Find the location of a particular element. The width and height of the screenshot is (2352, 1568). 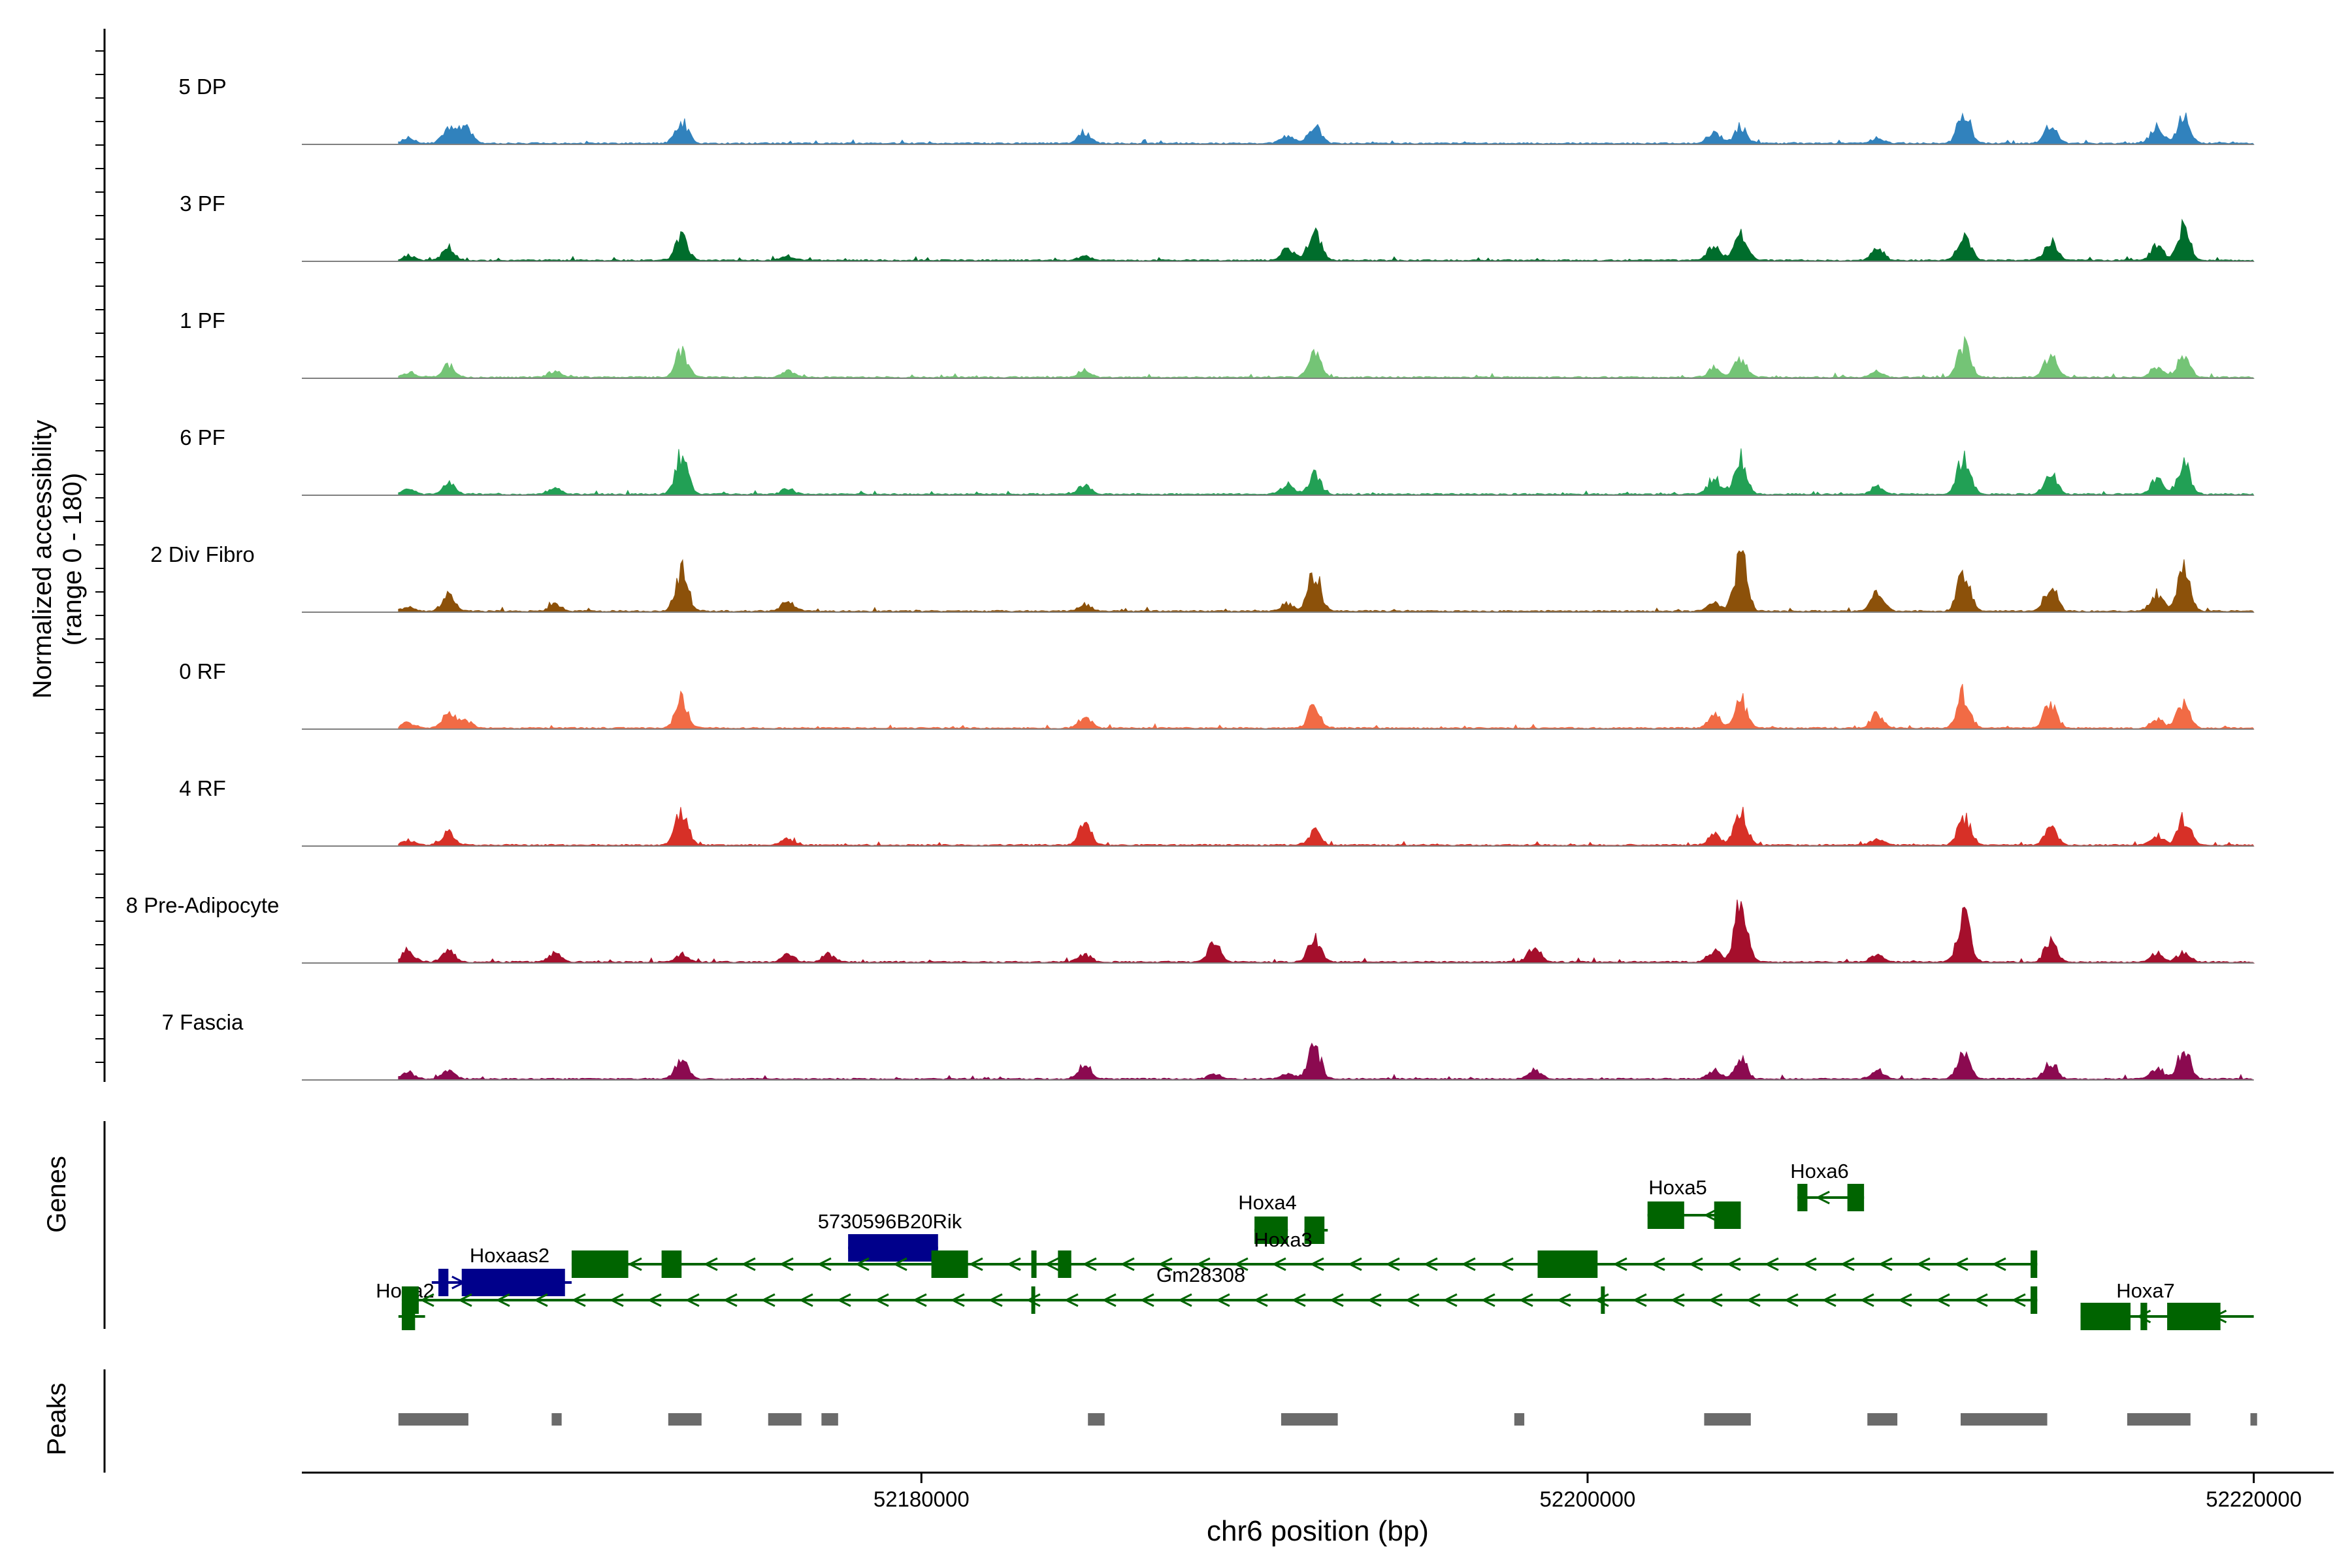

coverage-track: 0 RF is located at coordinates (1217, 694).